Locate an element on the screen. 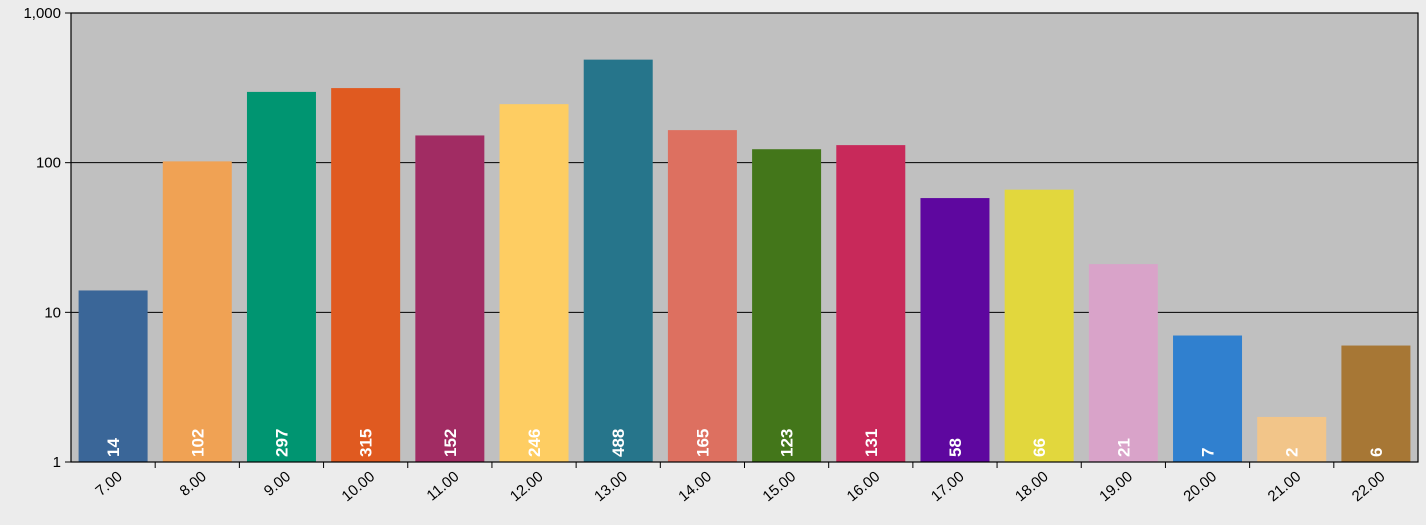 The image size is (1426, 525). bar-value-label: 165 is located at coordinates (702, 443).